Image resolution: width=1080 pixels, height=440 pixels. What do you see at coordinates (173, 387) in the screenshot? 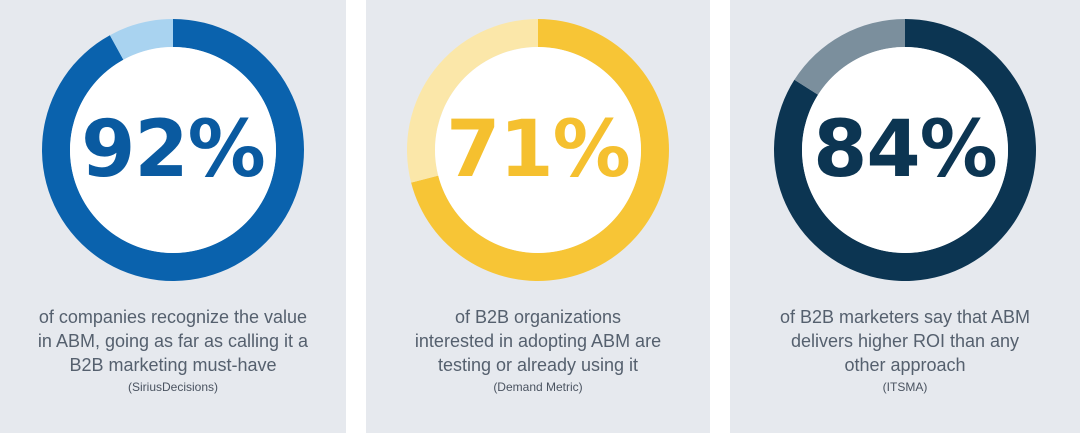
I see `source-label: (SiriusDecisions)` at bounding box center [173, 387].